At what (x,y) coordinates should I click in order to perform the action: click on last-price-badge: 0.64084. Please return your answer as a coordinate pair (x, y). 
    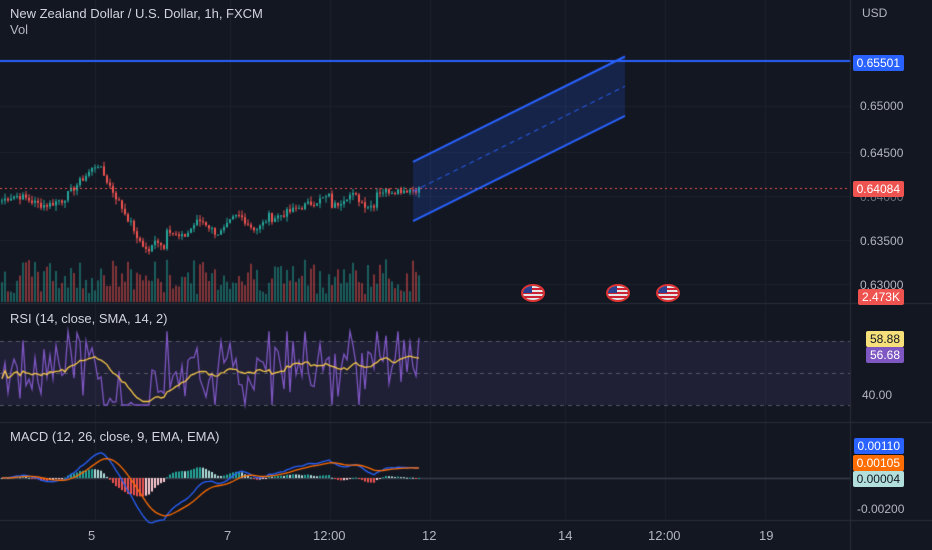
    Looking at the image, I should click on (878, 189).